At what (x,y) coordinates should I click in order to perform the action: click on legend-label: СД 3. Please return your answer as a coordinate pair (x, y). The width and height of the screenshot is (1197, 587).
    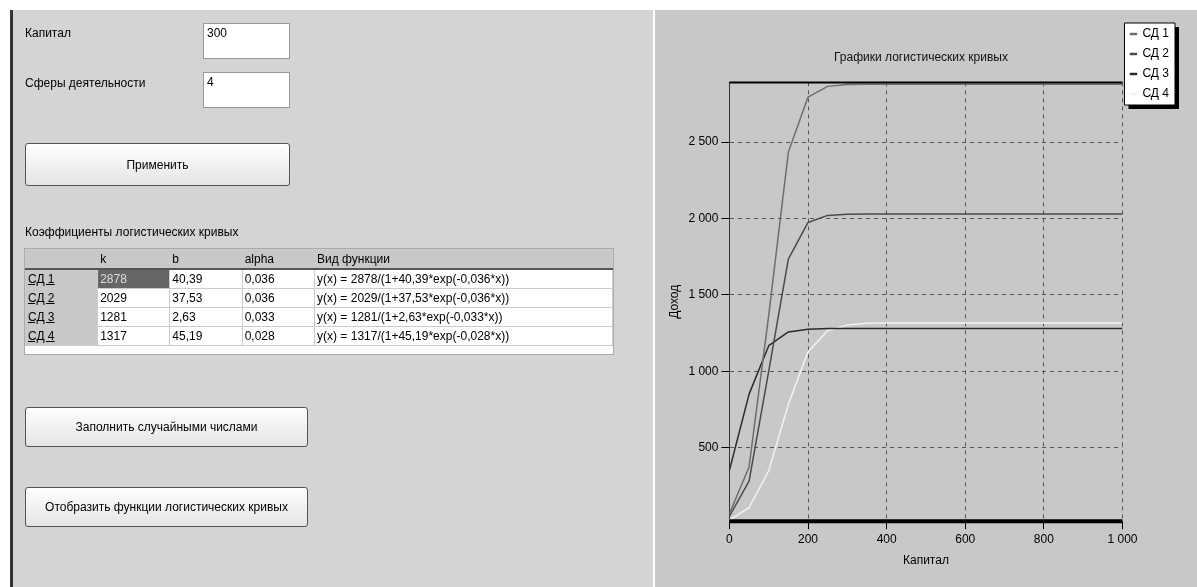
    Looking at the image, I should click on (1156, 73).